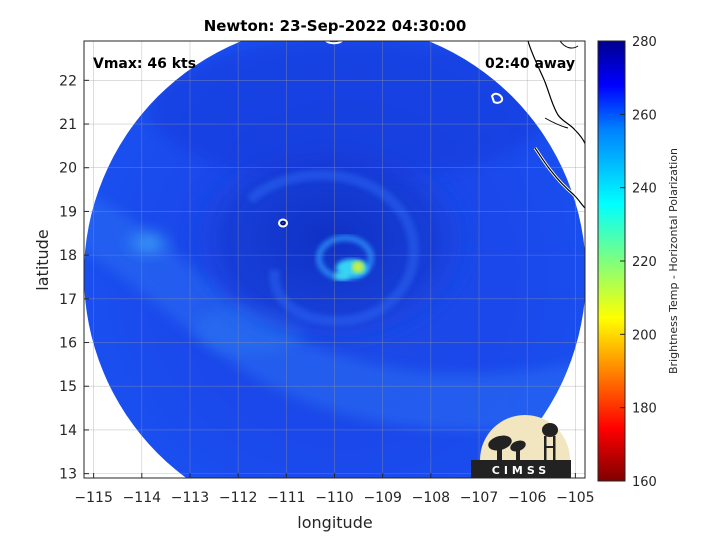  What do you see at coordinates (68, 212) in the screenshot?
I see `y-tick-label: 19` at bounding box center [68, 212].